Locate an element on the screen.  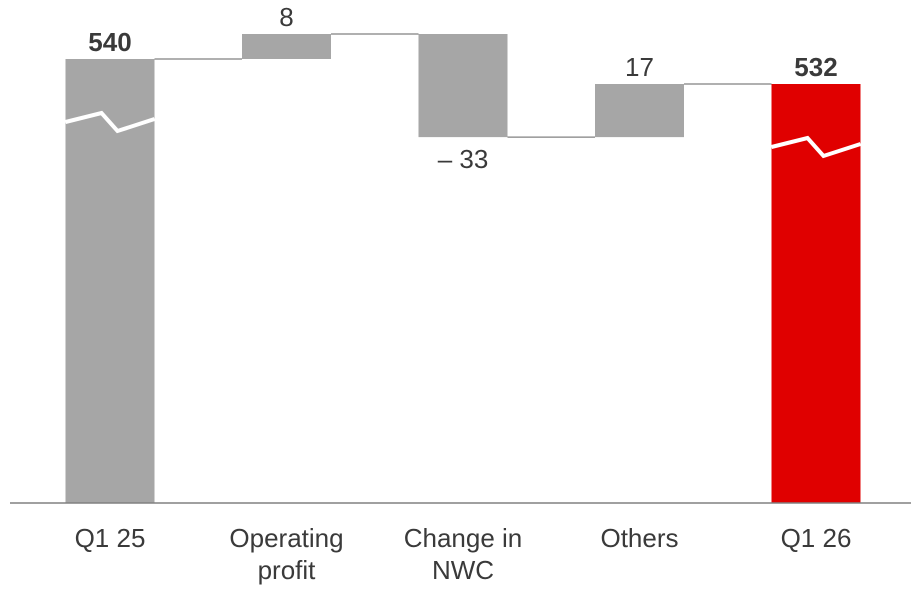
category-label: Change in NWC is located at coordinates (463, 554).